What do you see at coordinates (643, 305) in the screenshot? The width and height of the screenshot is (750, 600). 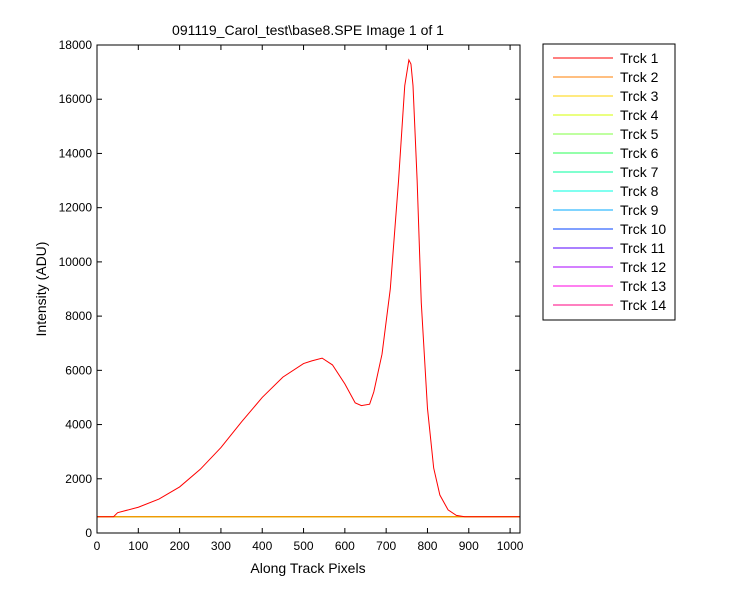 I see `legend-label: Trck 14` at bounding box center [643, 305].